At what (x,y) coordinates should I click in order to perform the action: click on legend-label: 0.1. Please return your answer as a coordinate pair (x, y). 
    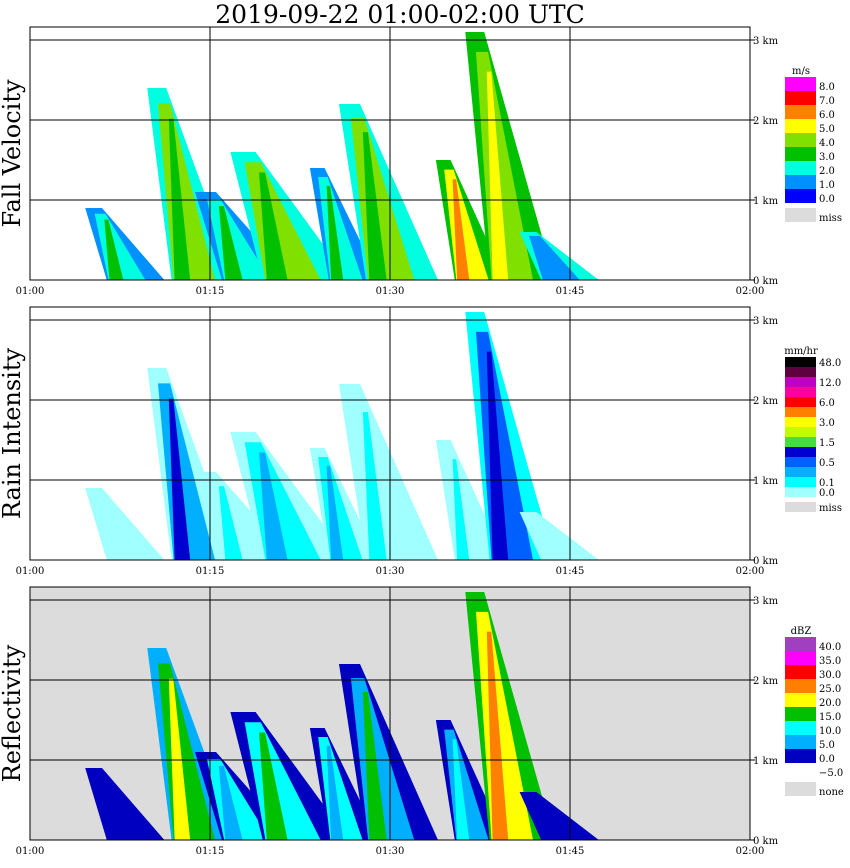
    Looking at the image, I should click on (827, 483).